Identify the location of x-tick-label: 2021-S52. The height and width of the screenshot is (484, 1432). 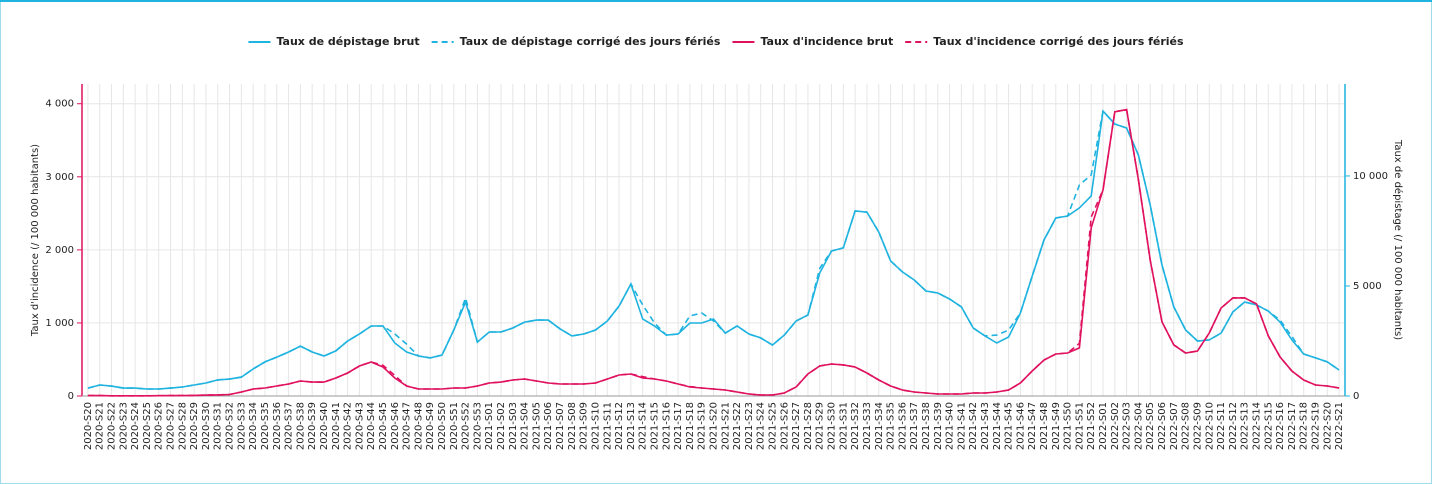
(1091, 426).